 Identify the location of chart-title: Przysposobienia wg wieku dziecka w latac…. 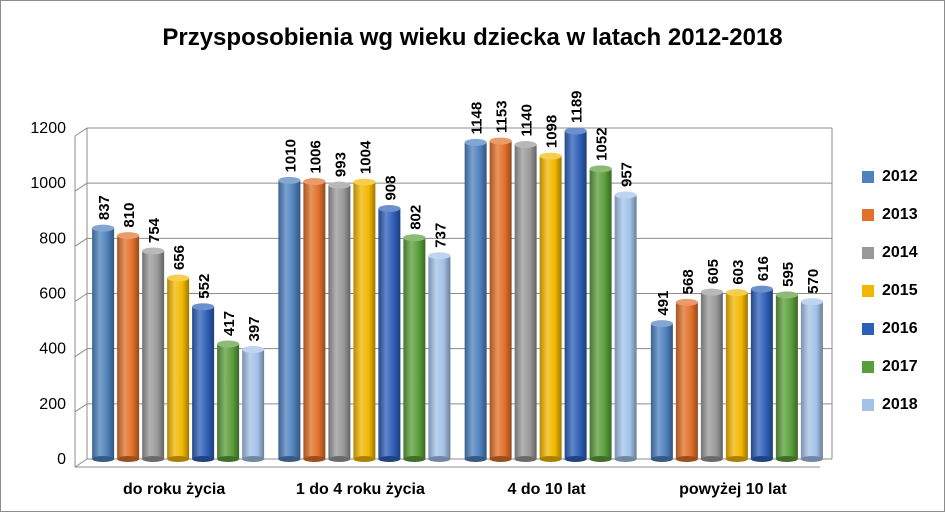
(472, 37).